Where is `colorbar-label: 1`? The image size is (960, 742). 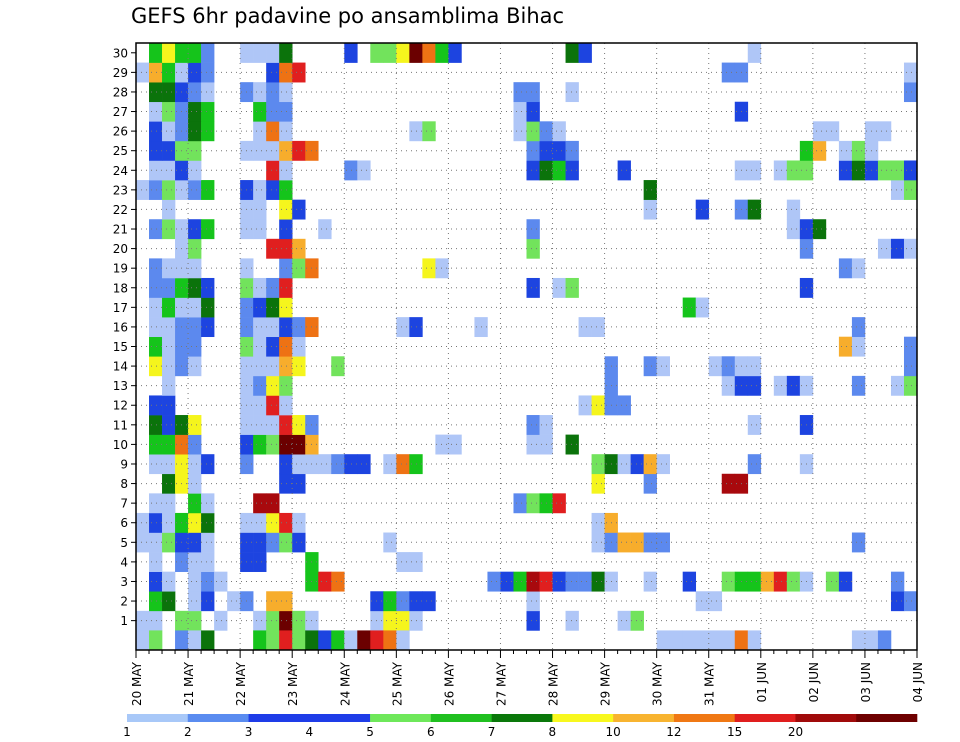 colorbar-label: 1 is located at coordinates (127, 732).